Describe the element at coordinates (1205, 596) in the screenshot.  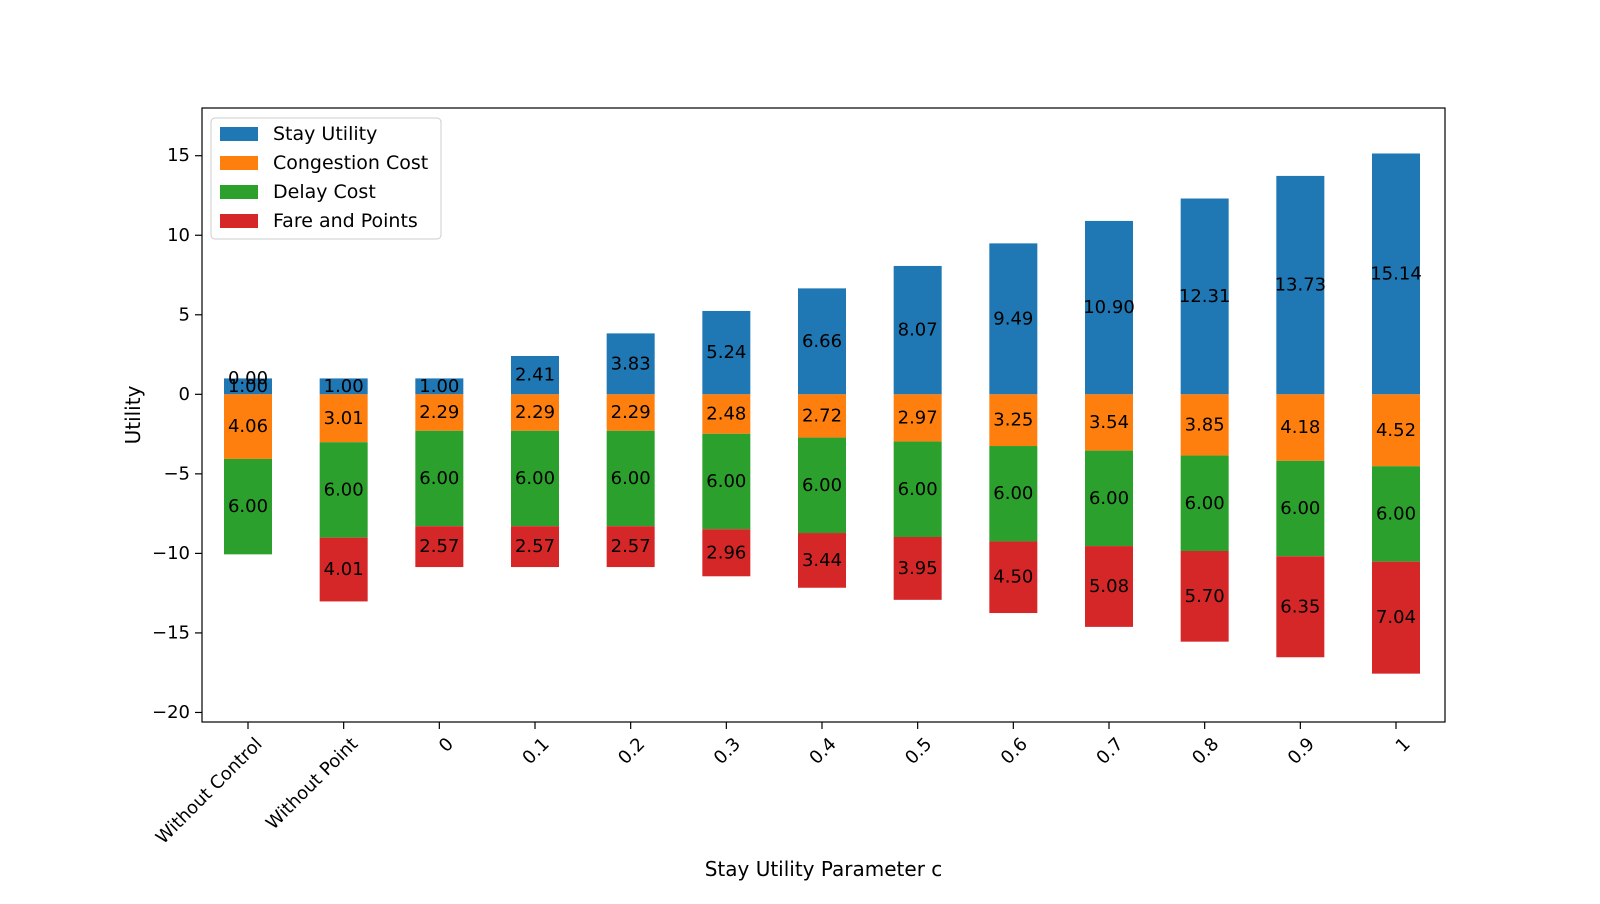
I see `bar-data-label: 5.70` at that location.